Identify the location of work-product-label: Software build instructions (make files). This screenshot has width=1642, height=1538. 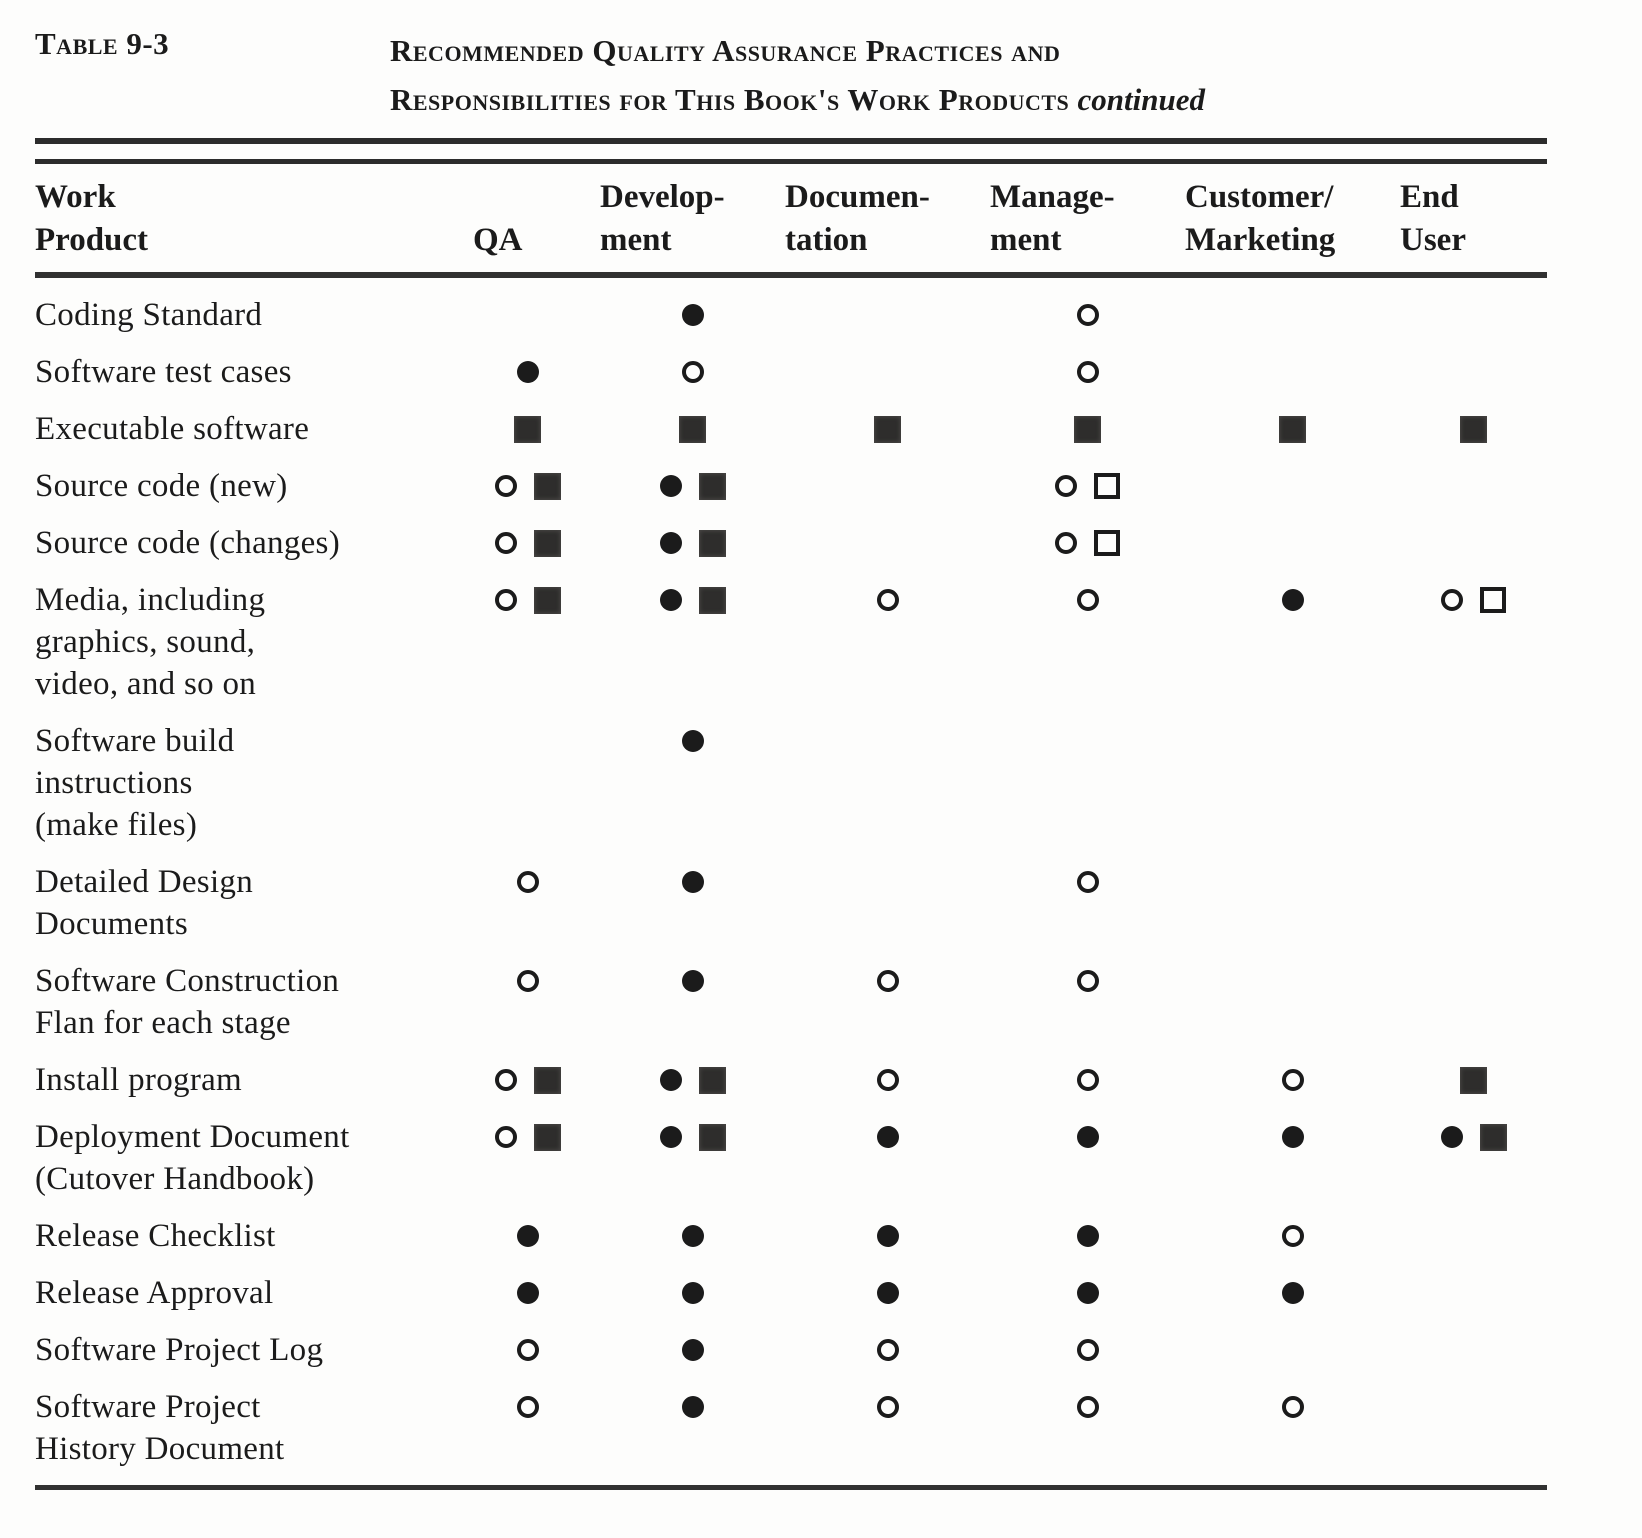
(245, 783).